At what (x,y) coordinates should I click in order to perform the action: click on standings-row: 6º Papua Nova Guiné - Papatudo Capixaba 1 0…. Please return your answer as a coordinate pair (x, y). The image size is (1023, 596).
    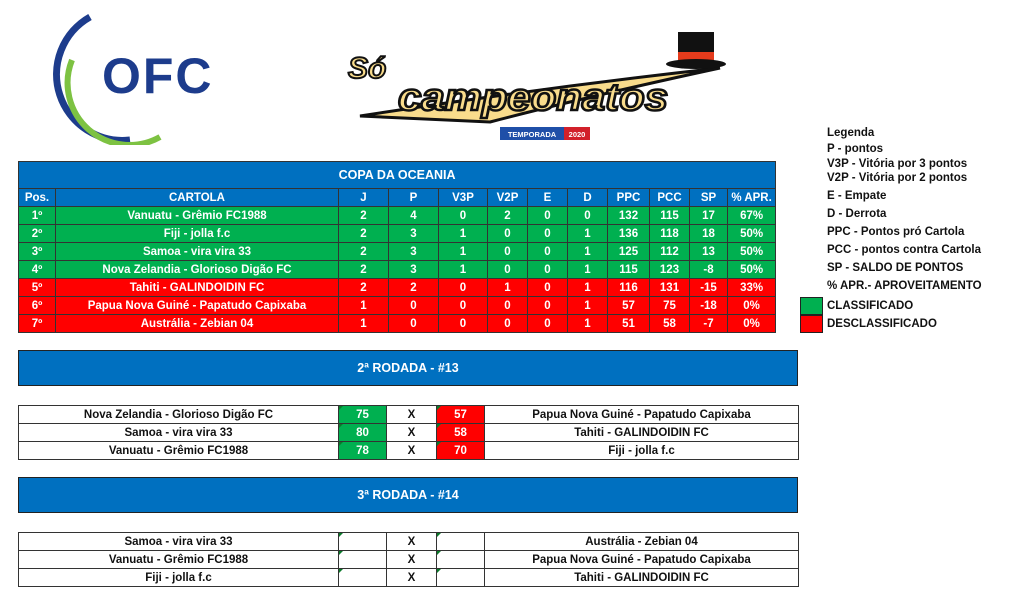
    Looking at the image, I should click on (397, 305).